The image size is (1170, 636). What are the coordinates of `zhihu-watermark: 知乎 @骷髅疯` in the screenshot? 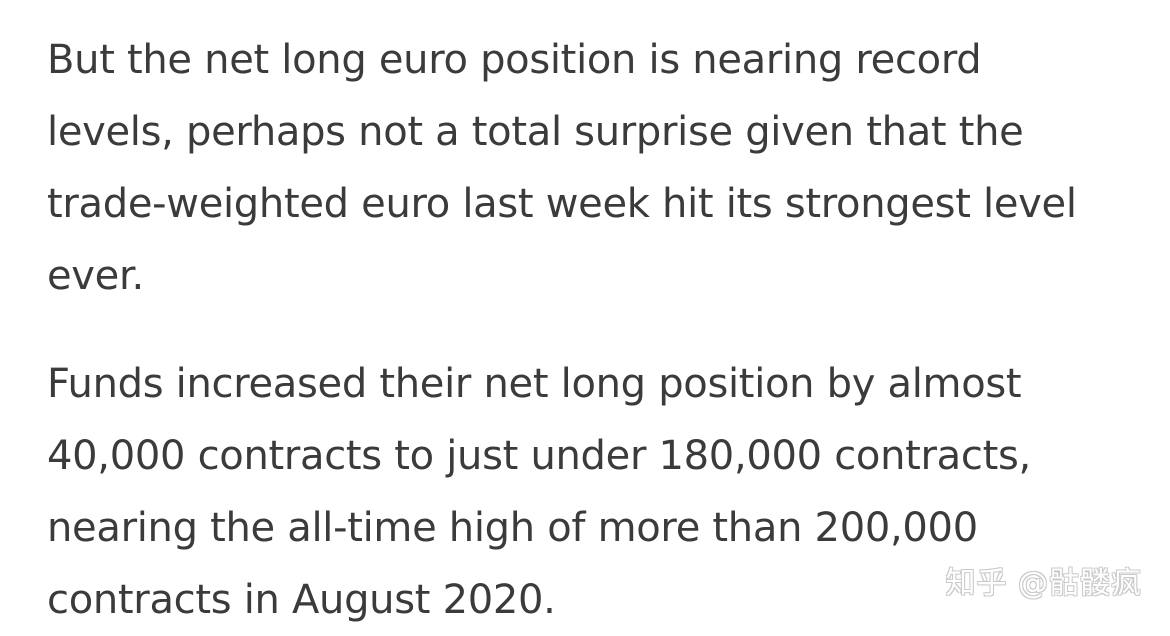 It's located at (1043, 583).